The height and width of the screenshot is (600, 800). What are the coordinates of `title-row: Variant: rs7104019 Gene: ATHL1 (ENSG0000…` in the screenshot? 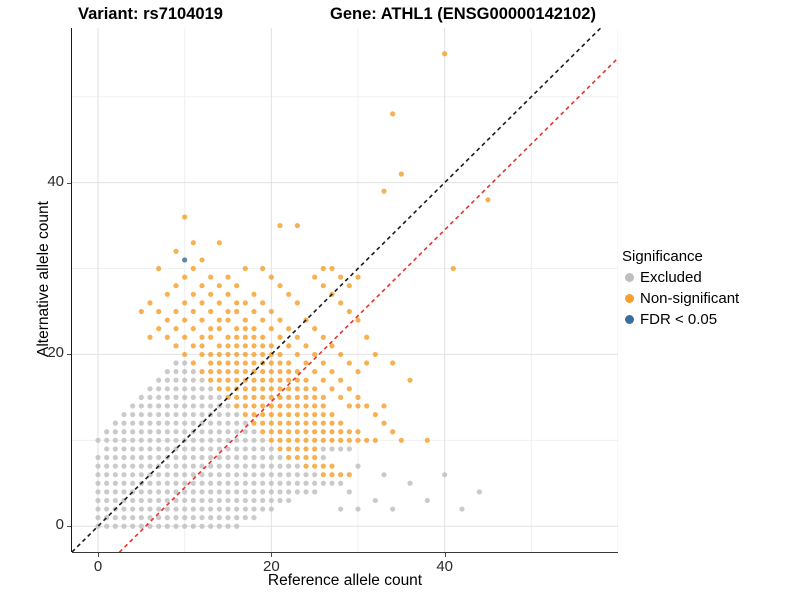 It's located at (400, 15).